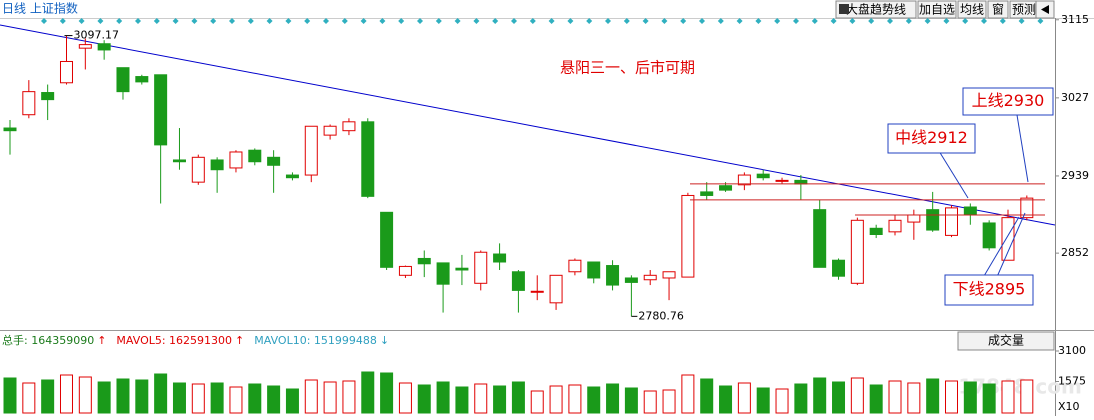  What do you see at coordinates (1045, 9) in the screenshot?
I see `nav-arrow` at bounding box center [1045, 9].